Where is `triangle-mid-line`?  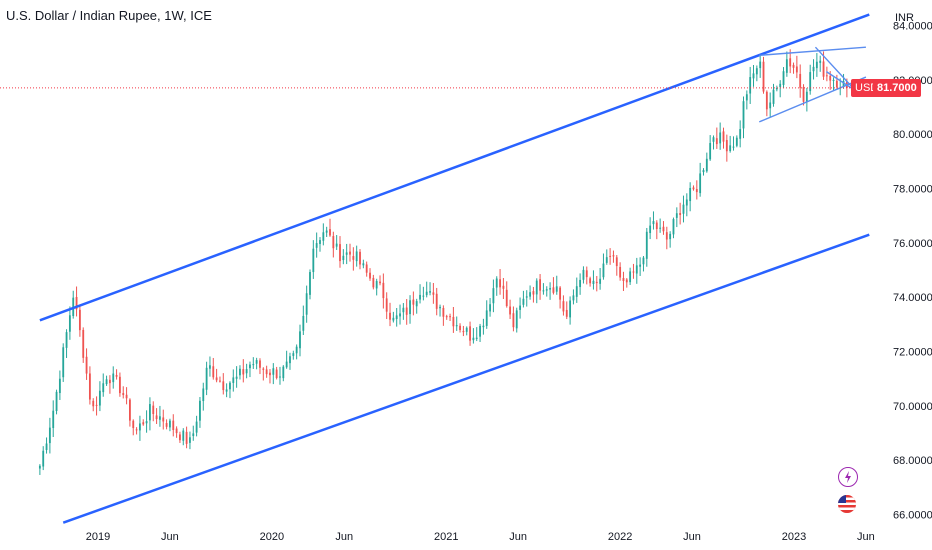 triangle-mid-line is located at coordinates (841, 81).